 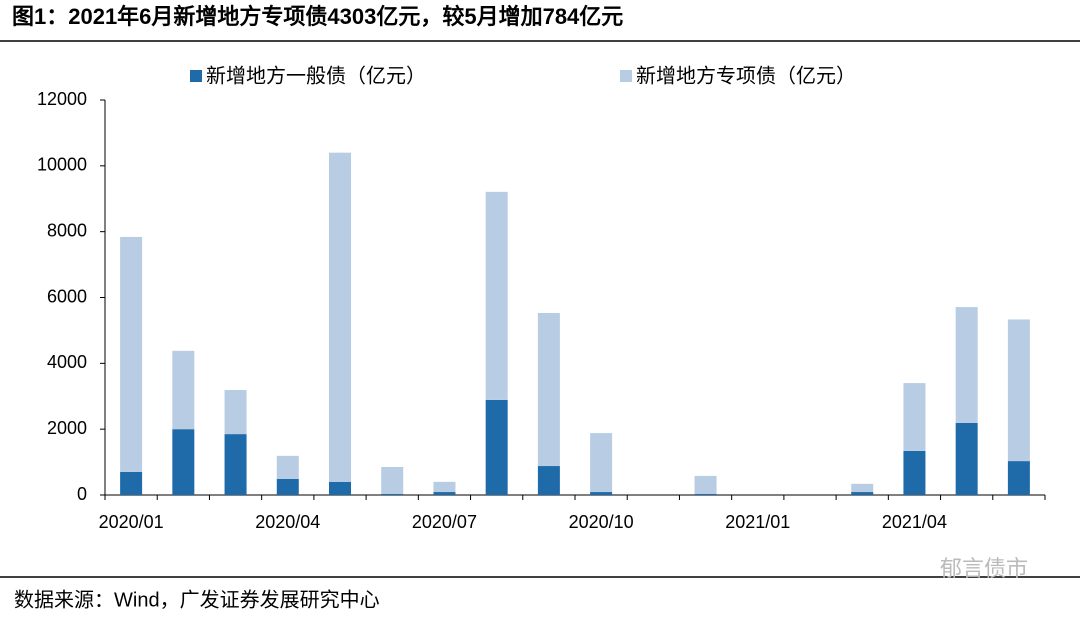 I want to click on y-tick-label: 6000, so click(x=67, y=296).